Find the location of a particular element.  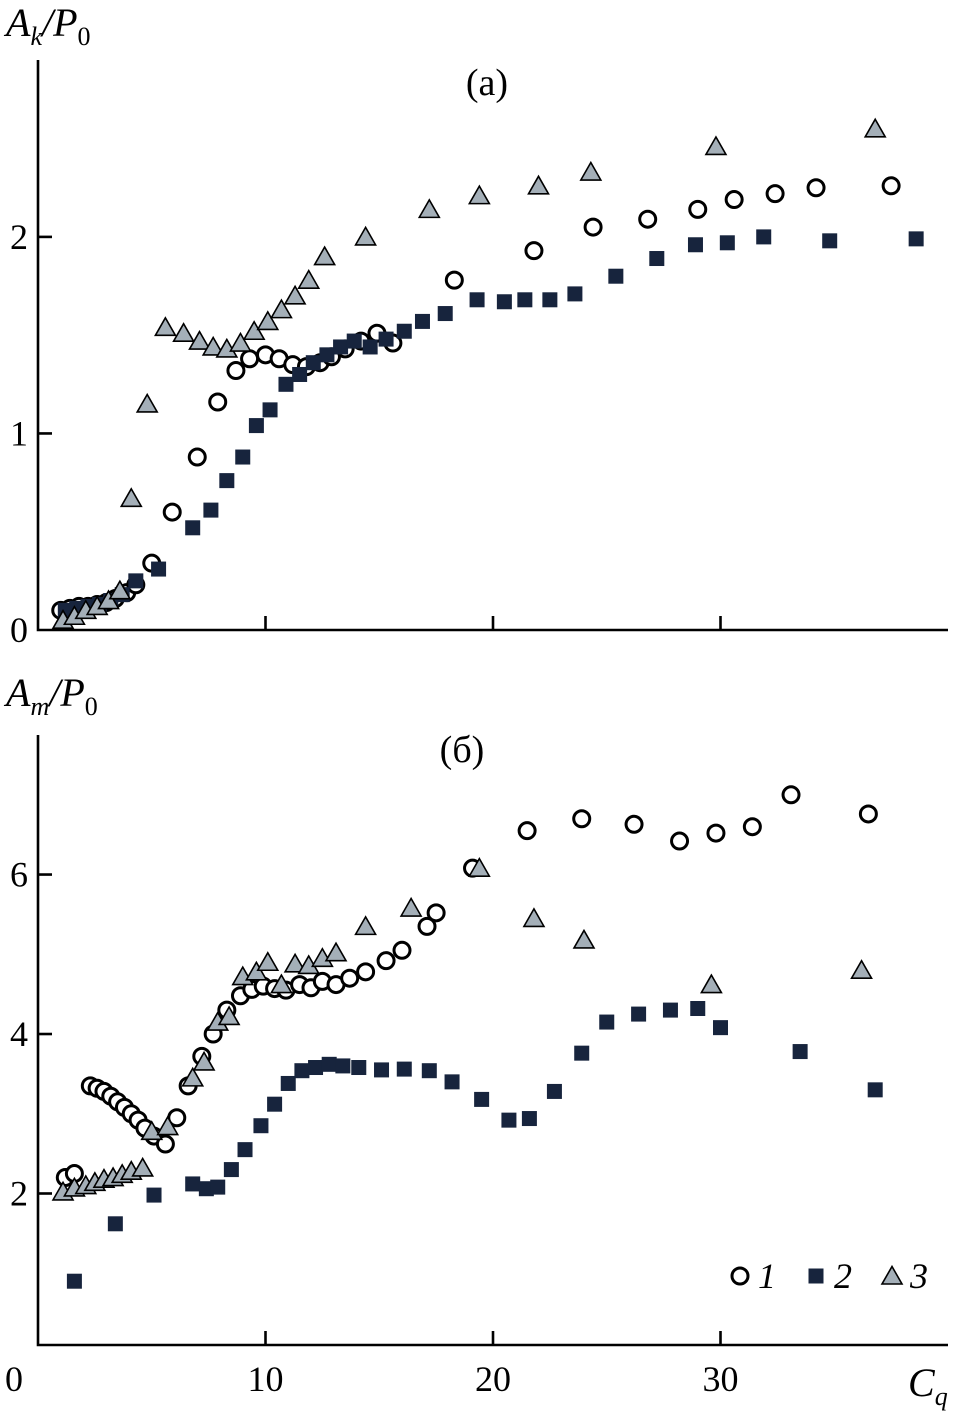

y-tick-label: 2 is located at coordinates (19, 1193).